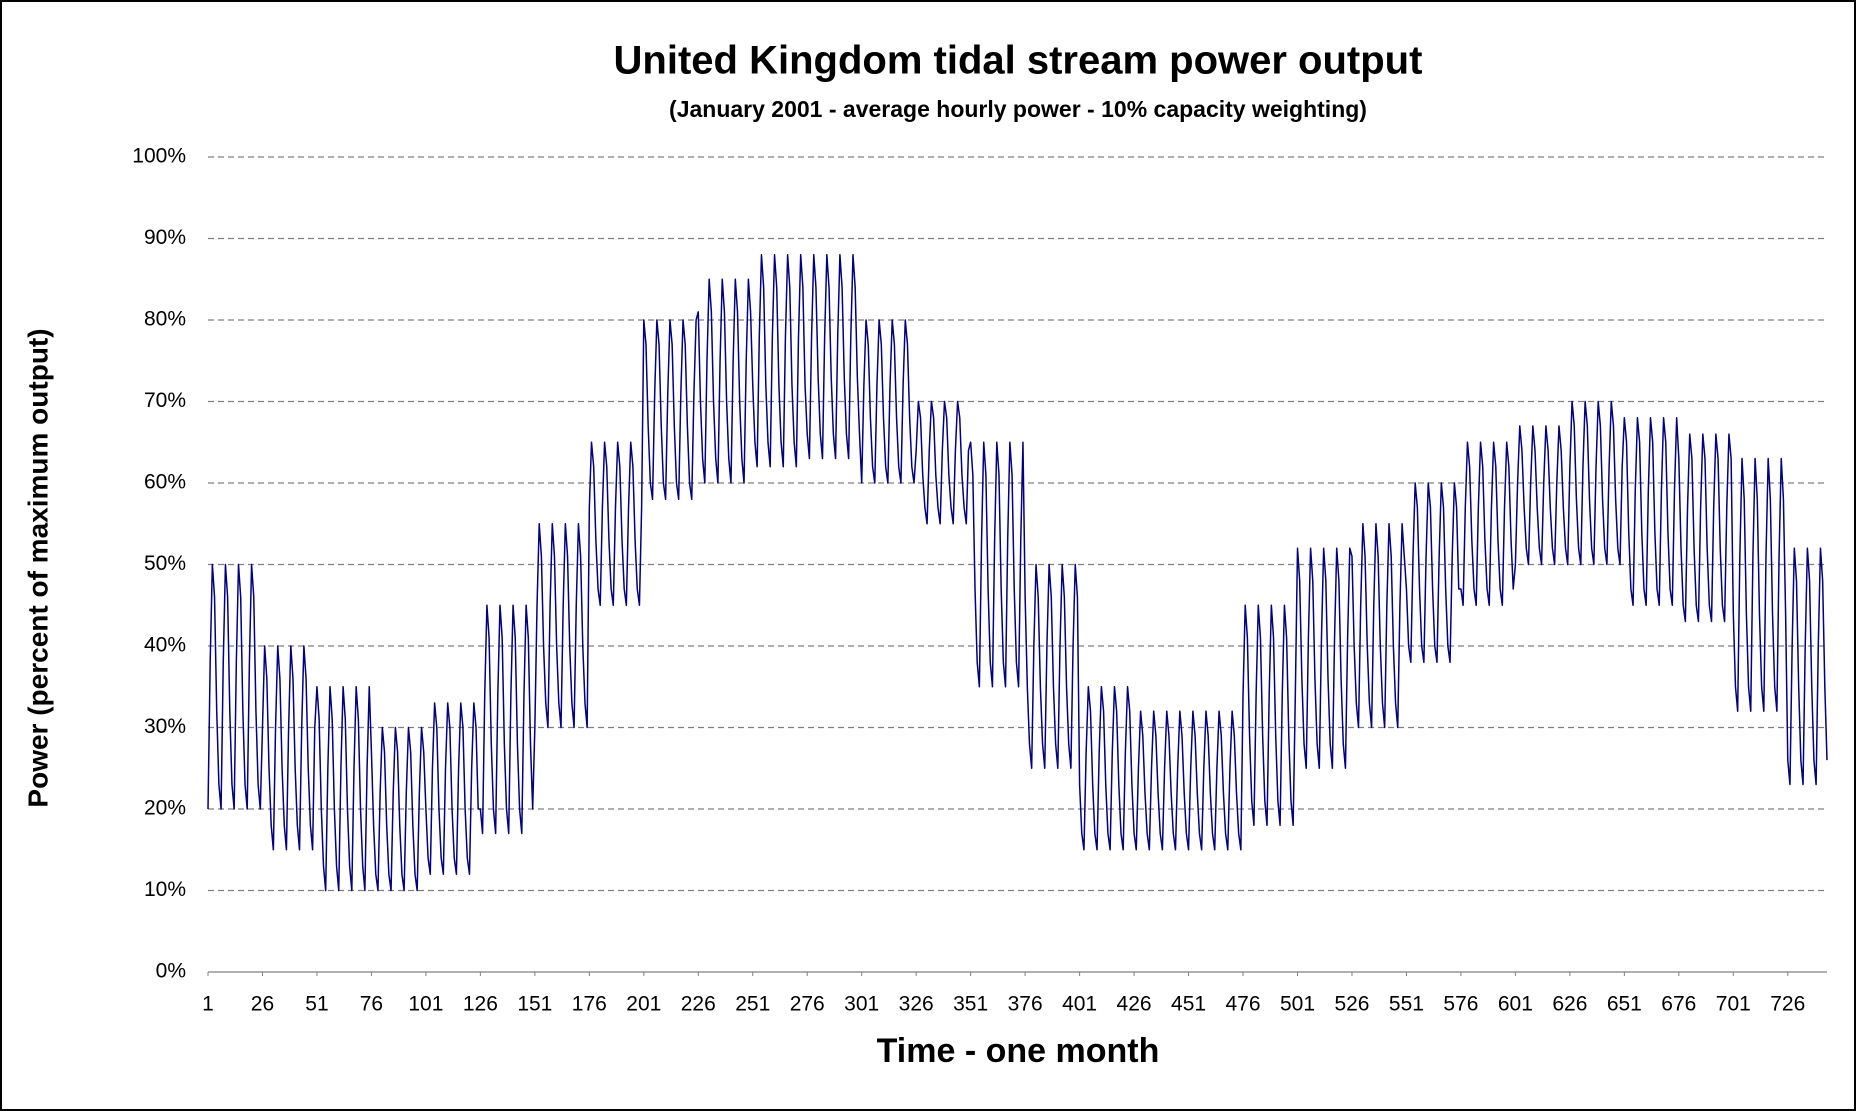 The width and height of the screenshot is (1856, 1111). I want to click on x-tick-label: 401, so click(1079, 1004).